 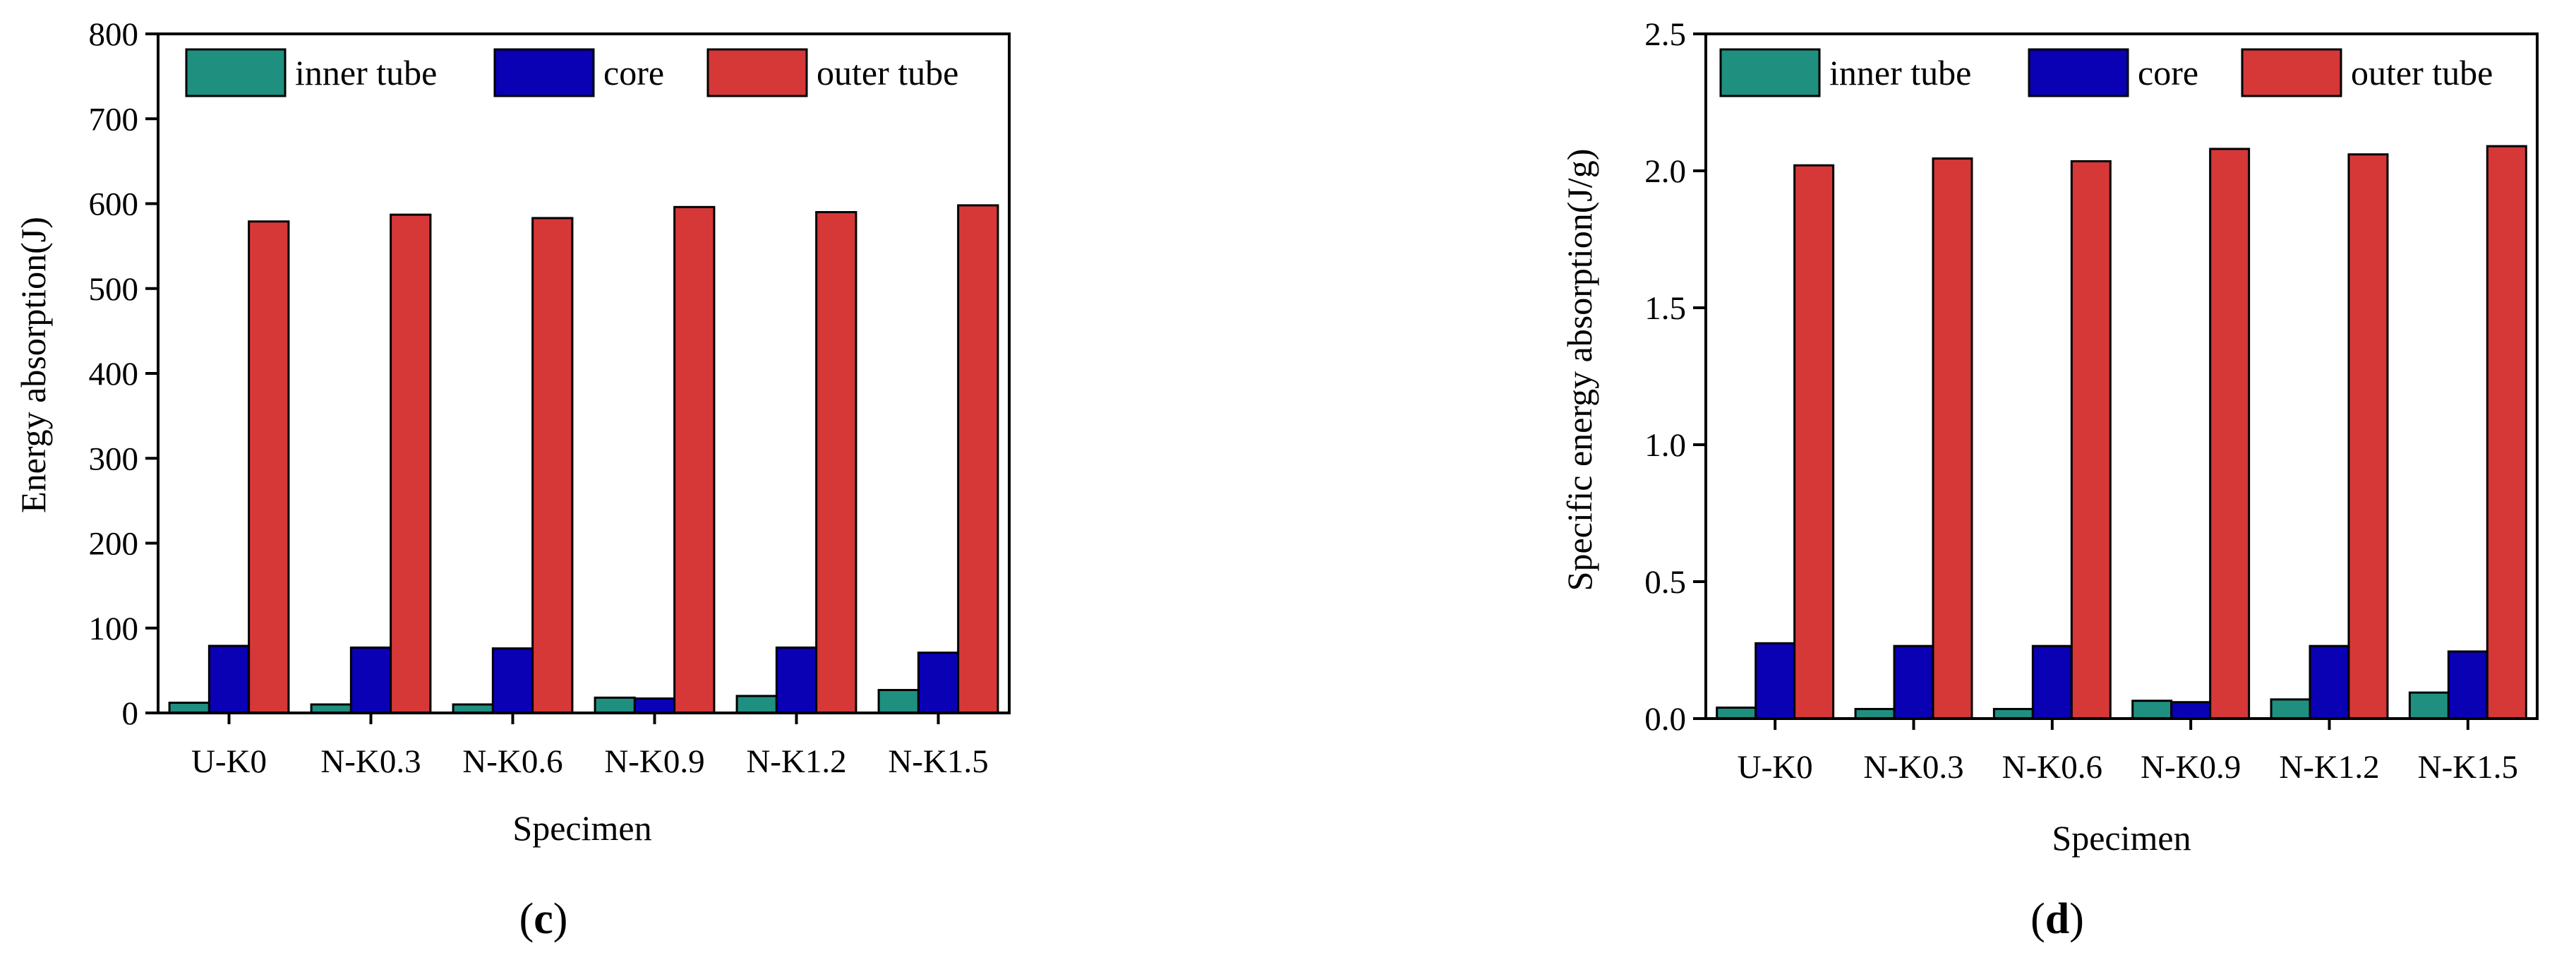 I want to click on legend-d: inner tube core outer tube, so click(x=2106, y=73).